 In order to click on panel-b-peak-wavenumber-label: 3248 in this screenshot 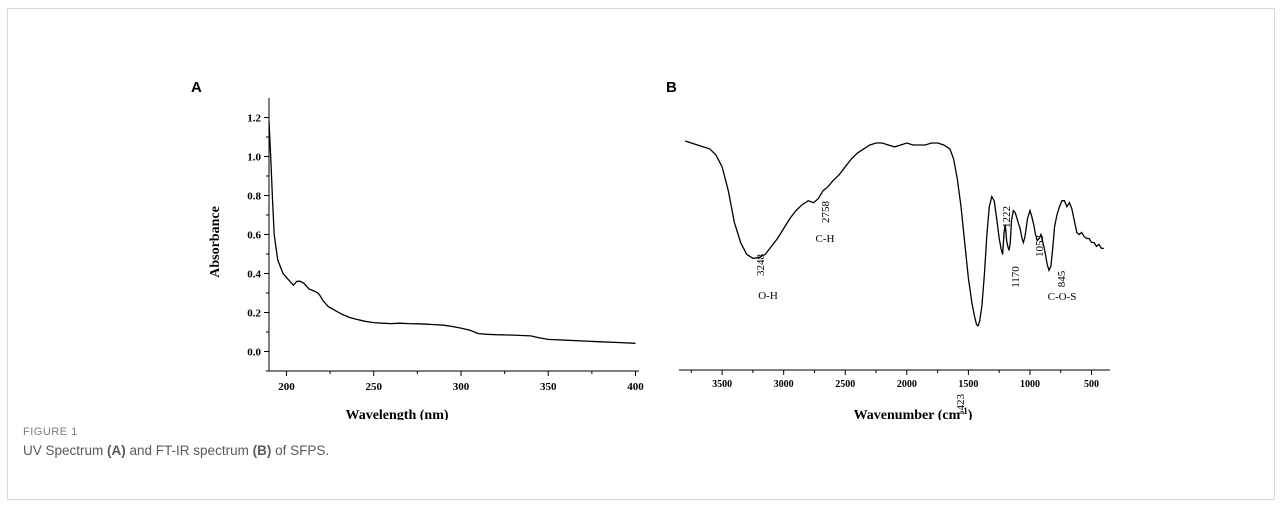, I will do `click(761, 265)`.